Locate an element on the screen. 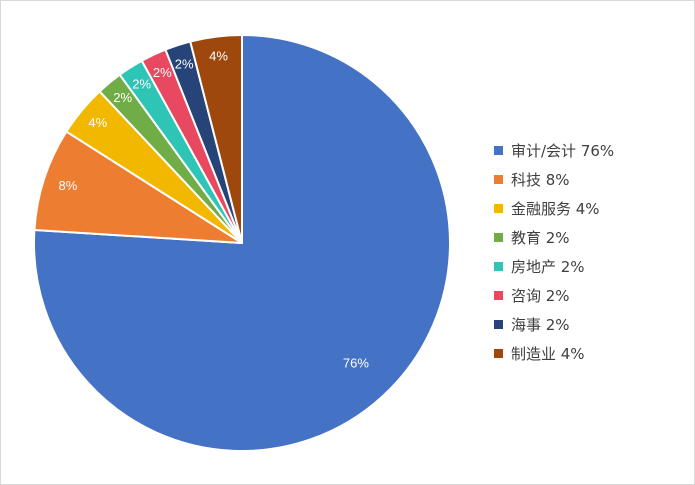 Image resolution: width=695 pixels, height=485 pixels. legend-item: 海事 2% is located at coordinates (554, 324).